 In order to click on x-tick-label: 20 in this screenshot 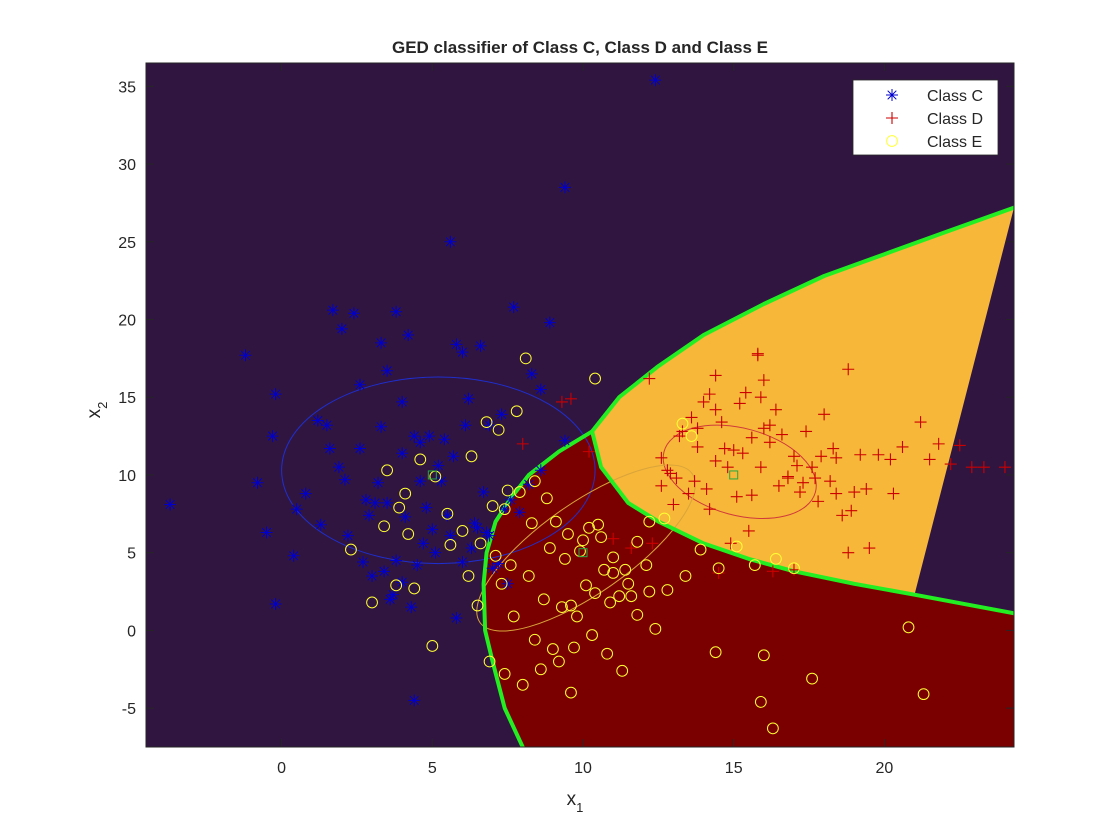, I will do `click(885, 768)`.